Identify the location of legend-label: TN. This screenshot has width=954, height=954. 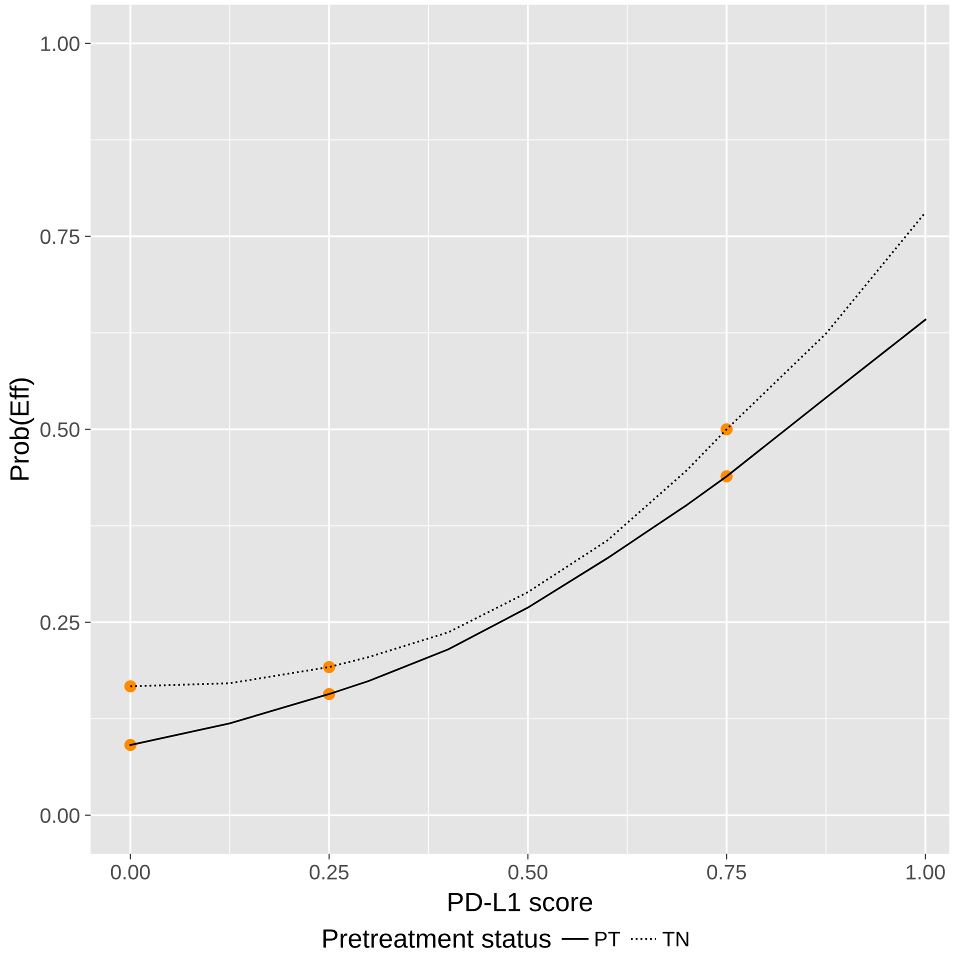
(675, 939).